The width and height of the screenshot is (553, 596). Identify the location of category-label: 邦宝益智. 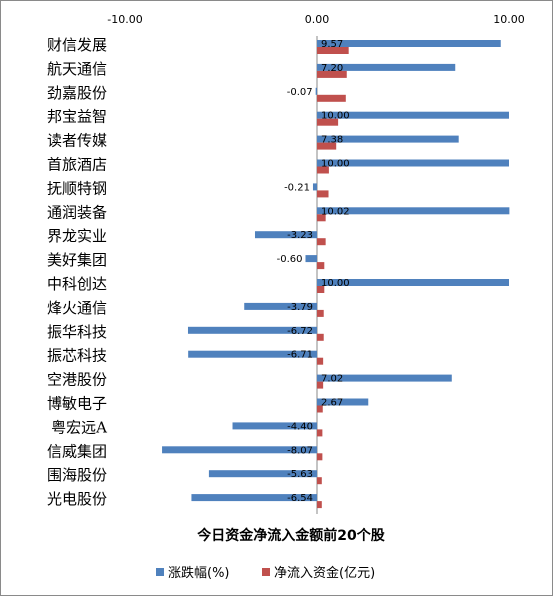
(77, 117).